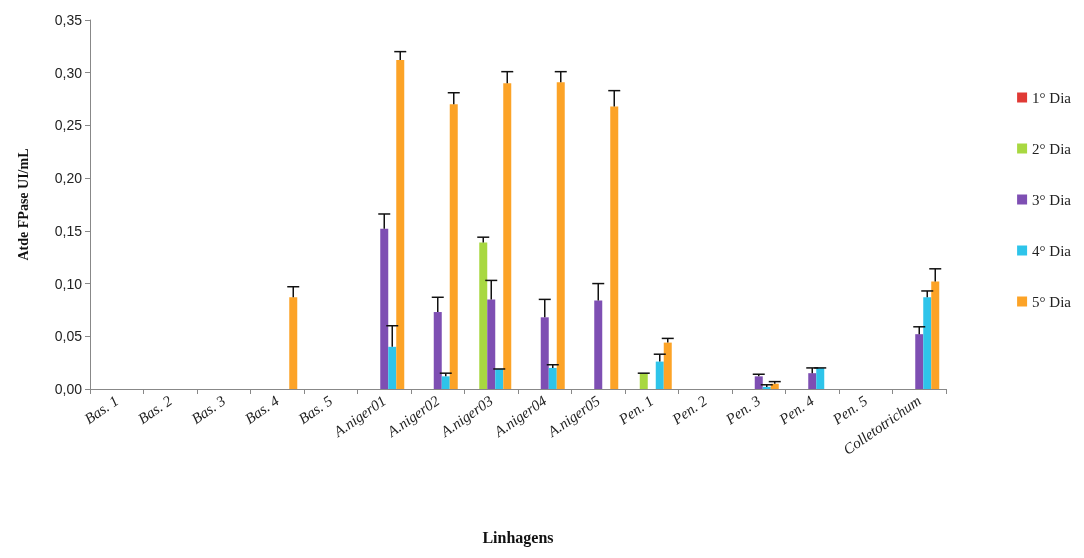 Image resolution: width=1084 pixels, height=558 pixels. What do you see at coordinates (68, 389) in the screenshot?
I see `y-tick-label: 0,00` at bounding box center [68, 389].